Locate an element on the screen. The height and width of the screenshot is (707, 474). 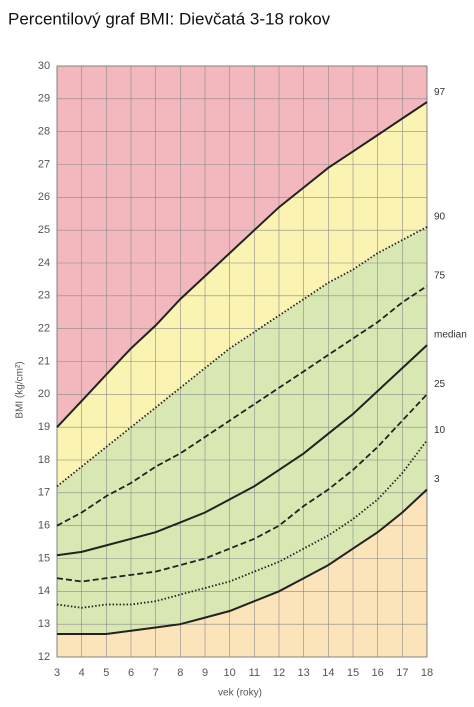
y-tick-label: 12 is located at coordinates (44, 657).